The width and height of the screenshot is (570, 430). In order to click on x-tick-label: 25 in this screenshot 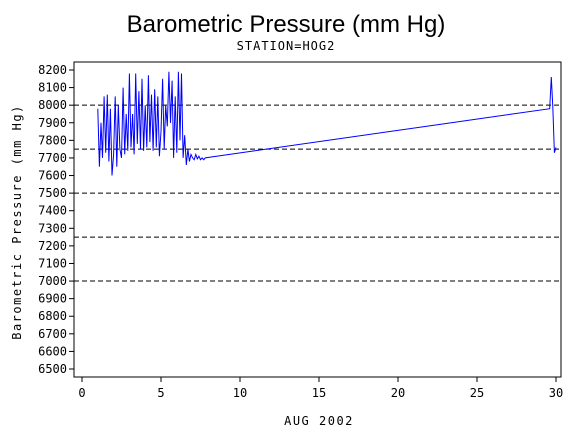, I will do `click(477, 393)`.